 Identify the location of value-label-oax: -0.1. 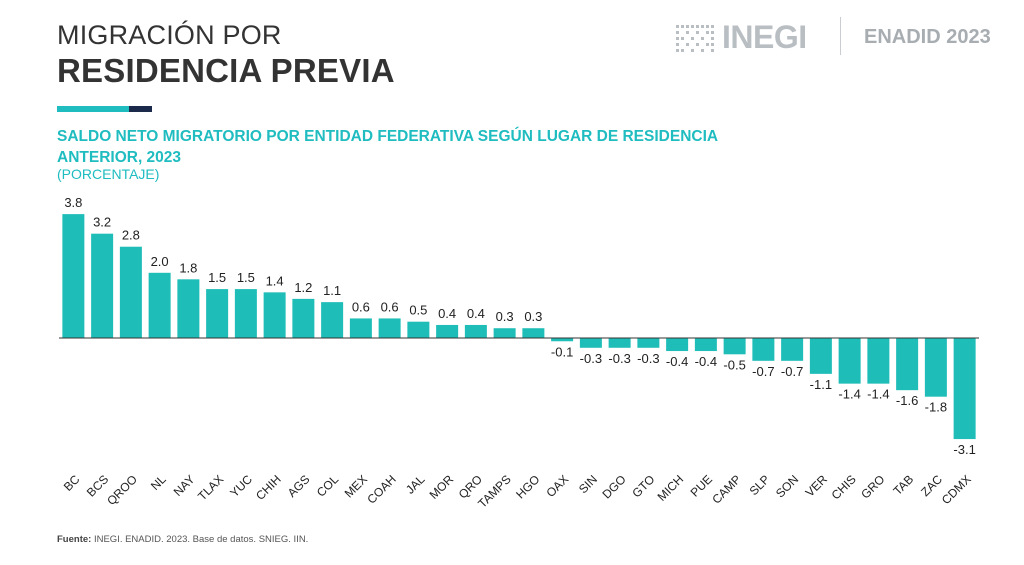
(562, 351).